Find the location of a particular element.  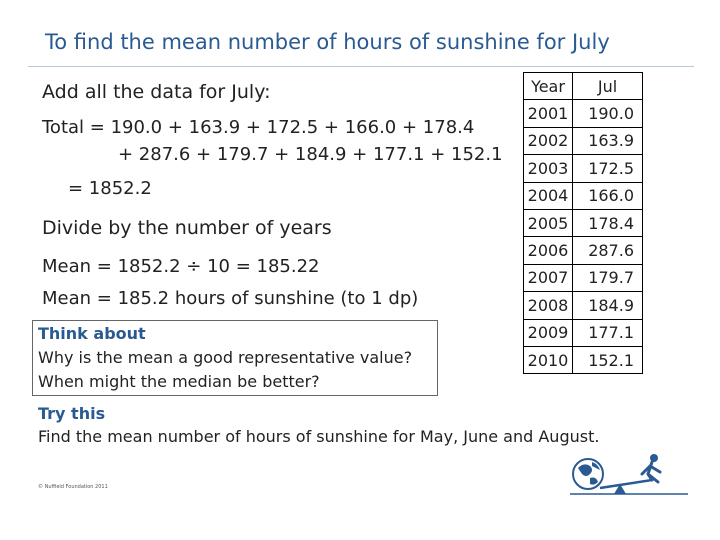

table-row: 2004 166.0 is located at coordinates (583, 195).